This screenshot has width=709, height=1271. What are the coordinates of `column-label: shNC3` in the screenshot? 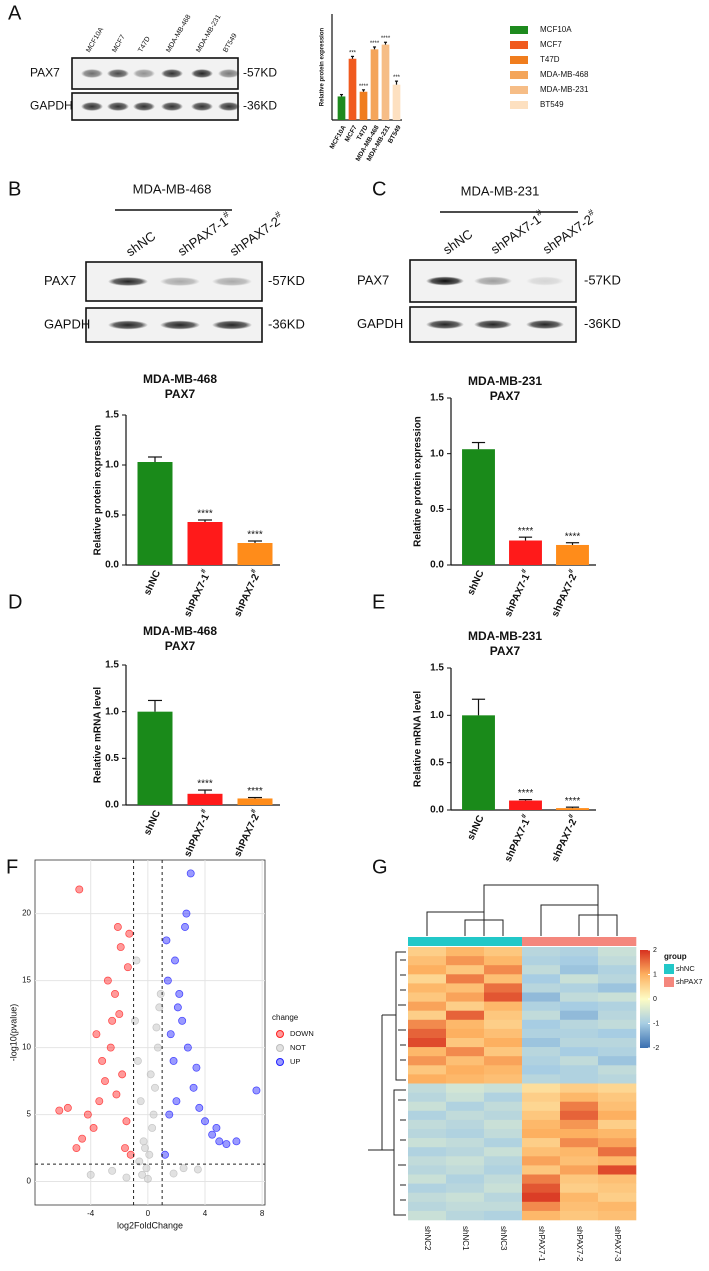 It's located at (503, 1238).